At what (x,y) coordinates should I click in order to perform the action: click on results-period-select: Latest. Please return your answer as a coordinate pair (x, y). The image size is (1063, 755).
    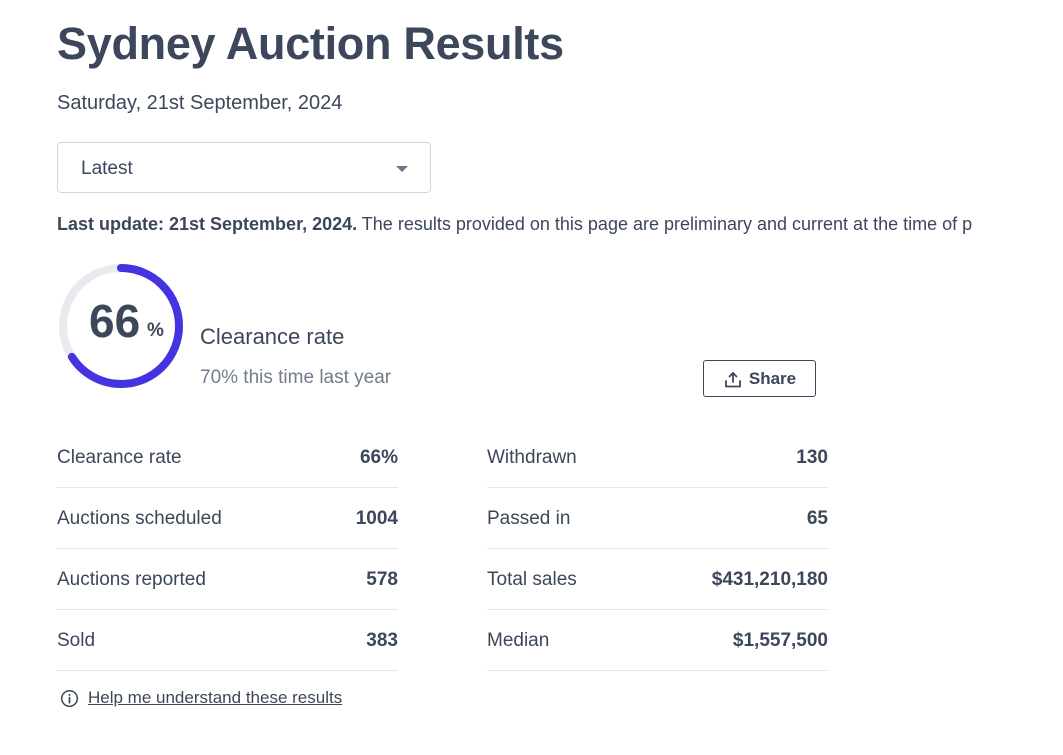
    Looking at the image, I should click on (244, 167).